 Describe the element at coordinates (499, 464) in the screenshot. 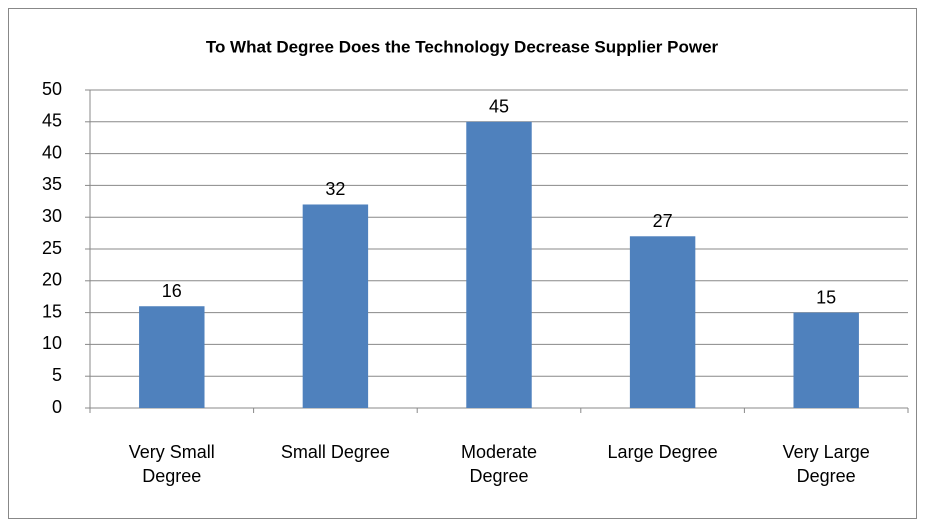

I see `x-tick-label: Moderate Degree` at that location.